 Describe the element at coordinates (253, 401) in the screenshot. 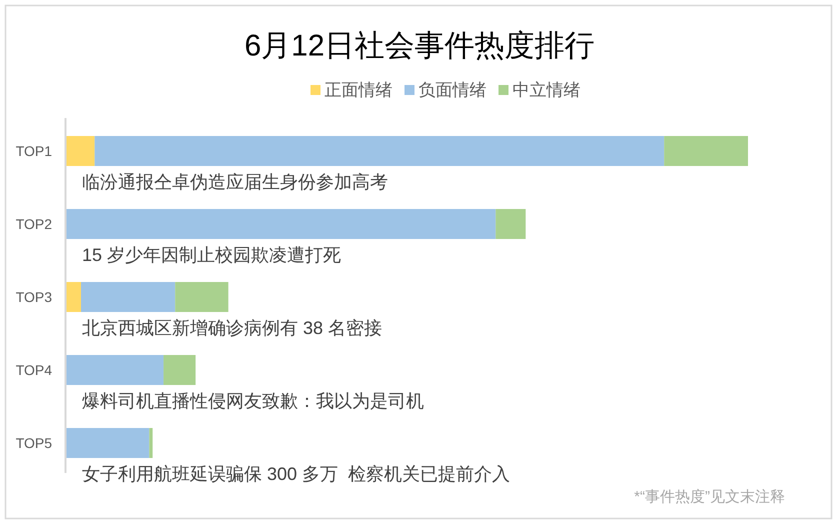

I see `bar-note: 爆料司机直播性侵网友致歉：我以为是司机` at that location.